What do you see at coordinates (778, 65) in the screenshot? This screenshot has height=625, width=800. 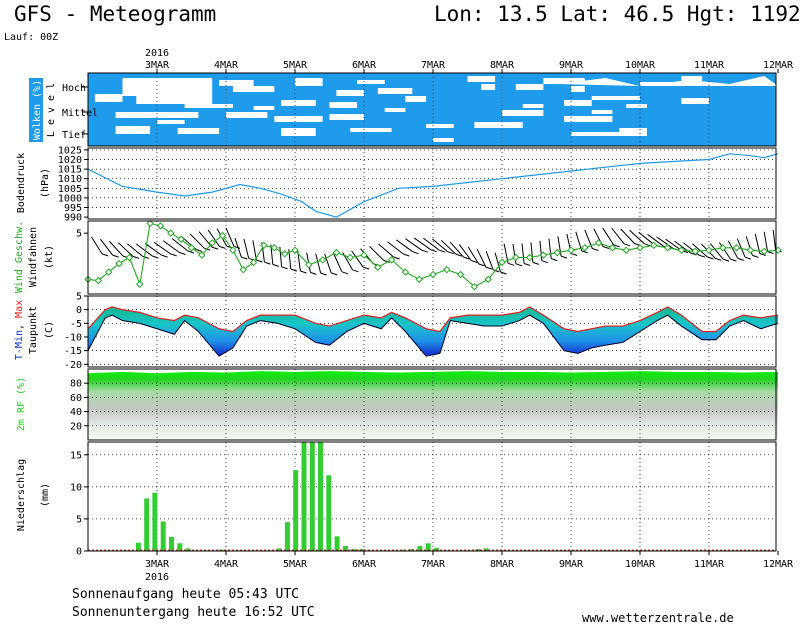 I see `top-date-label: 12MAR` at bounding box center [778, 65].